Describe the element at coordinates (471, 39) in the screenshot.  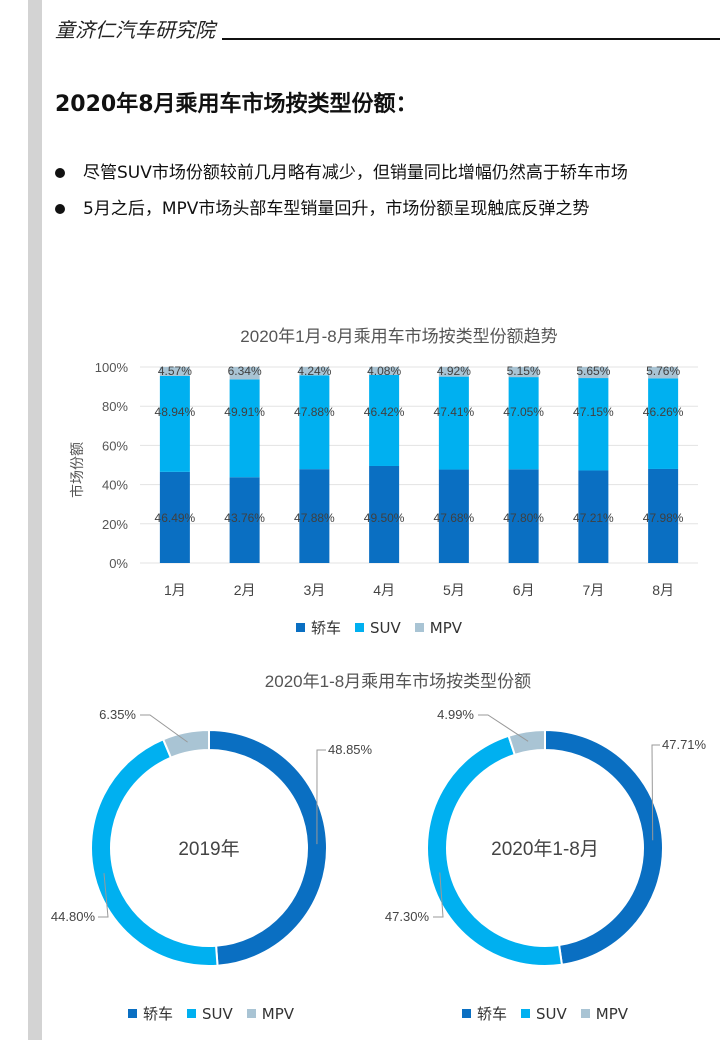
I see `header-rule` at that location.